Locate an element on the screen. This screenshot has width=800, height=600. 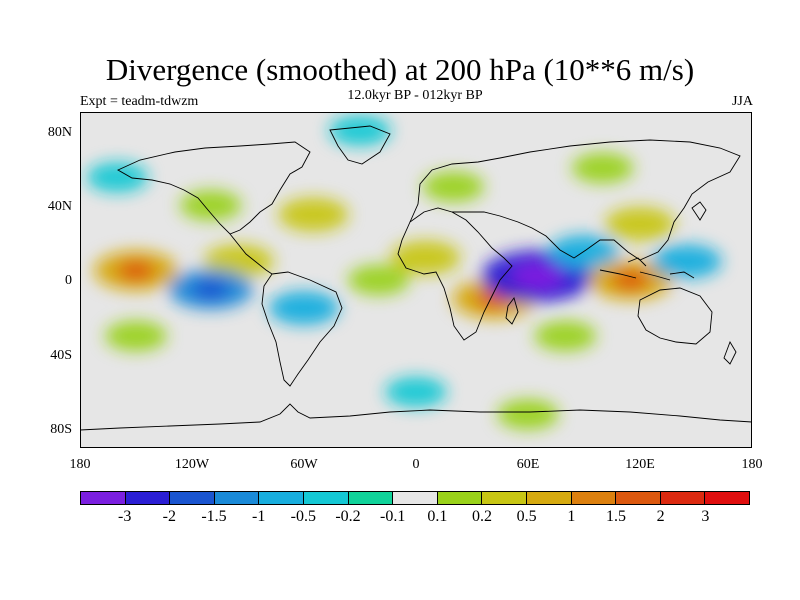
coastline-eurasia-africa is located at coordinates (455, 274).